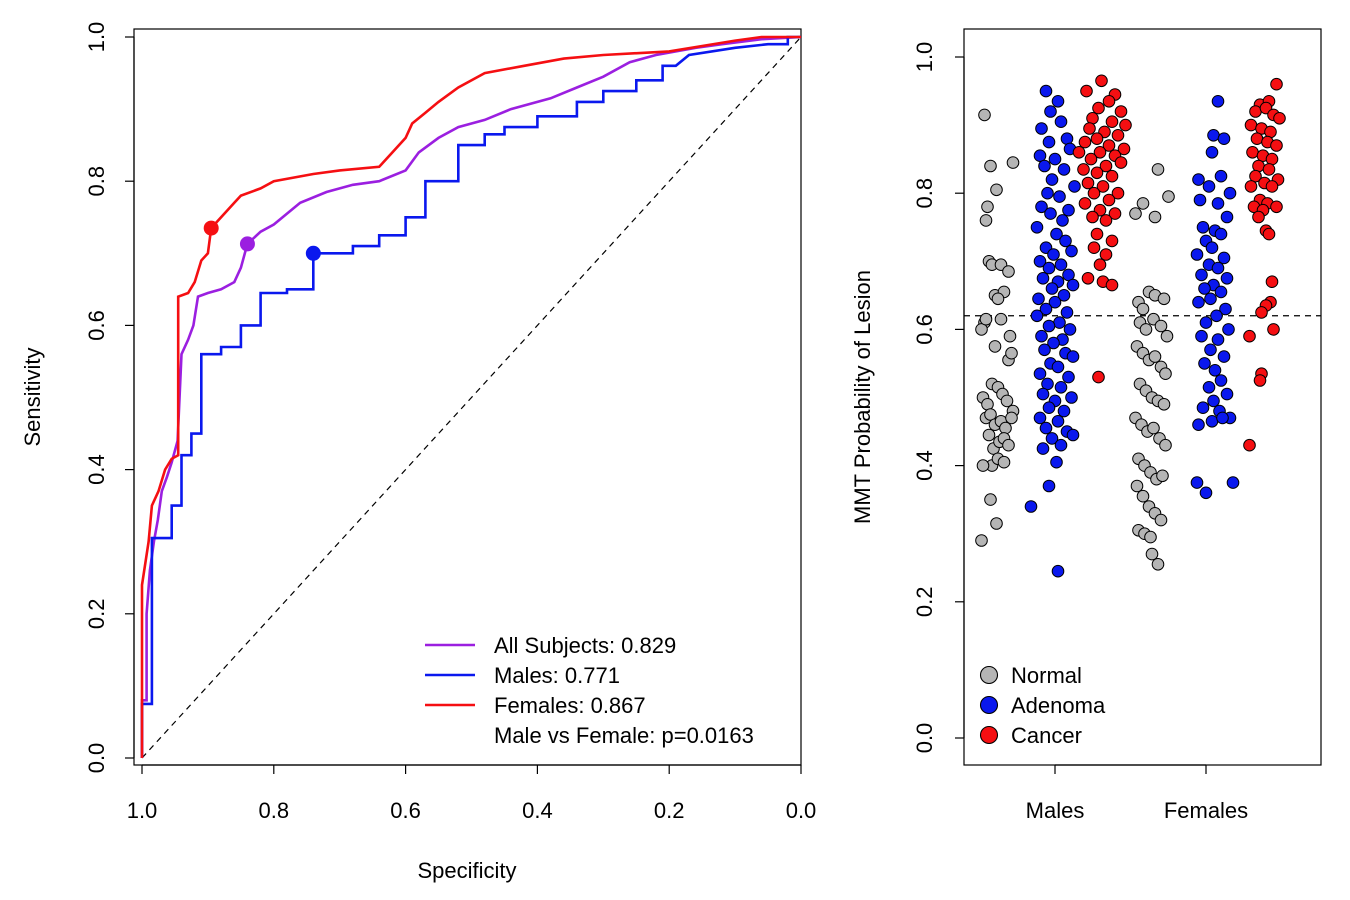 This screenshot has height=900, width=1350. Describe the element at coordinates (624, 735) in the screenshot. I see `legend-note-pvalue: Male vs Female: p=0.0163` at that location.